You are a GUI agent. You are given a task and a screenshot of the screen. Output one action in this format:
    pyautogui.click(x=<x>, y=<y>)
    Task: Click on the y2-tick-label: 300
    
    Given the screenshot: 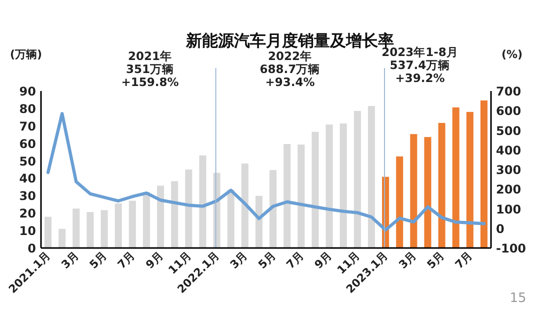 What is the action you would take?
    pyautogui.click(x=509, y=170)
    